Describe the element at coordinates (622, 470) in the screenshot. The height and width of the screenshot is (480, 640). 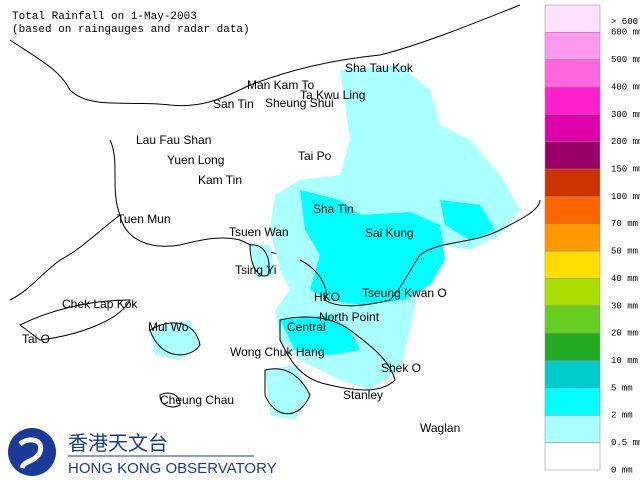
I see `legend-label: 0 mm` at that location.